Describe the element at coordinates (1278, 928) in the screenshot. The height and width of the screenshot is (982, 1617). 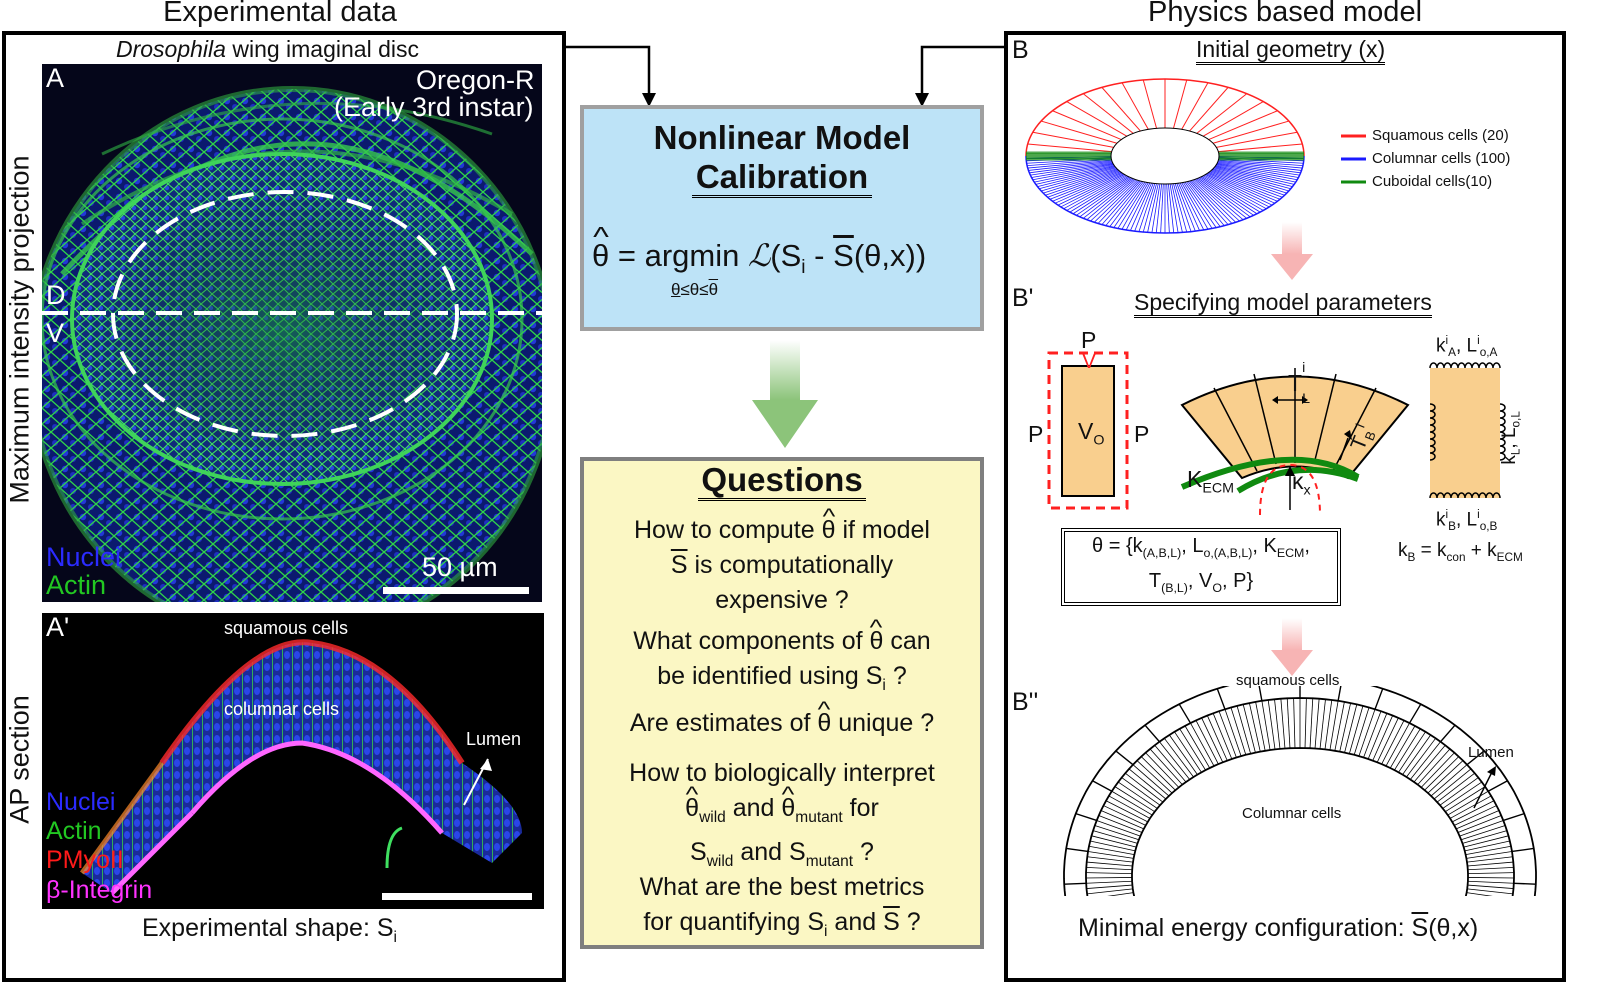
I see `minimal-energy-caption: Minimal energy configuration: S(θ,x)` at that location.